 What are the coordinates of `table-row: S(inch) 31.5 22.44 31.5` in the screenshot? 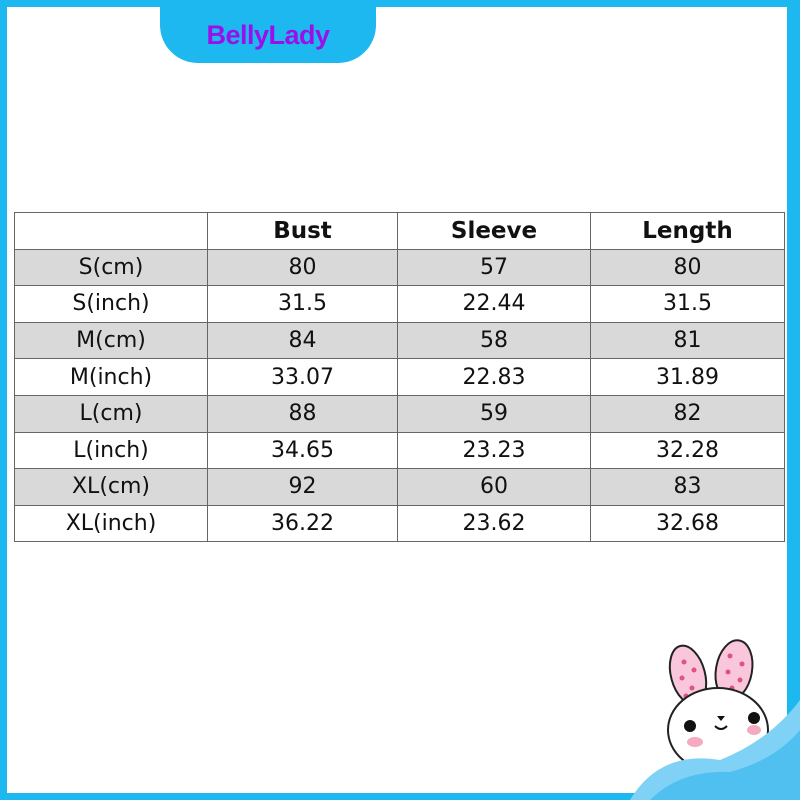 It's located at (399, 304).